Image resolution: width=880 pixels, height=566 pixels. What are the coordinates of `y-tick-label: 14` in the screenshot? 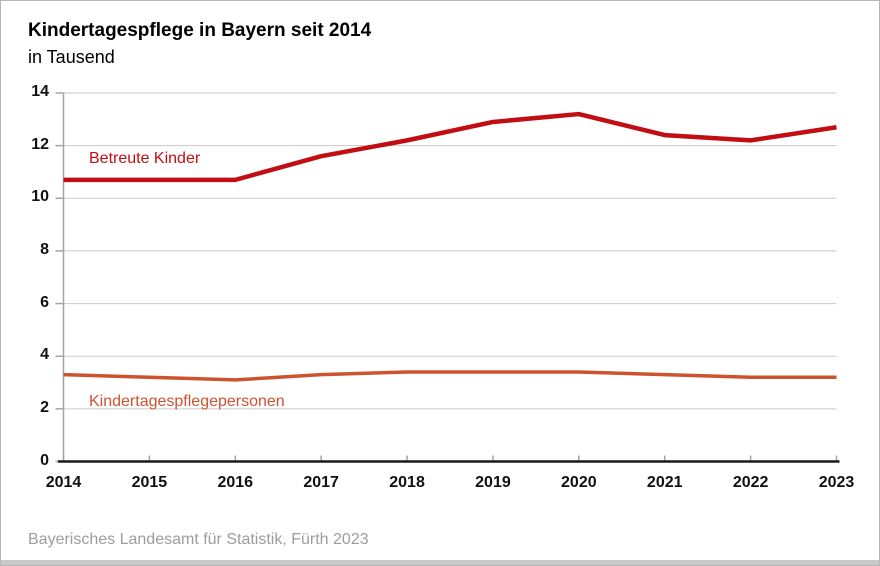 It's located at (40, 91).